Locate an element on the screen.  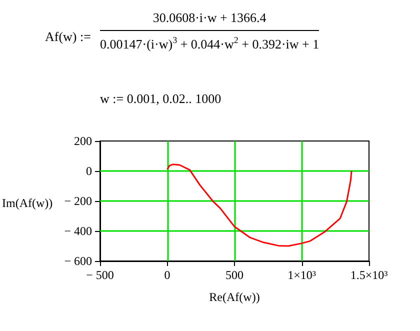
y-tick-label: 200 is located at coordinates (83, 141).